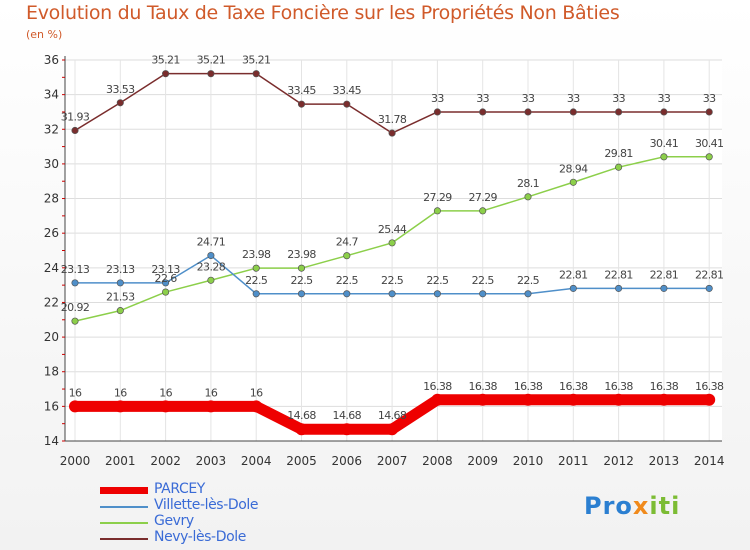 The image size is (750, 550). What do you see at coordinates (301, 461) in the screenshot?
I see `x-tick-label: 2005` at bounding box center [301, 461].